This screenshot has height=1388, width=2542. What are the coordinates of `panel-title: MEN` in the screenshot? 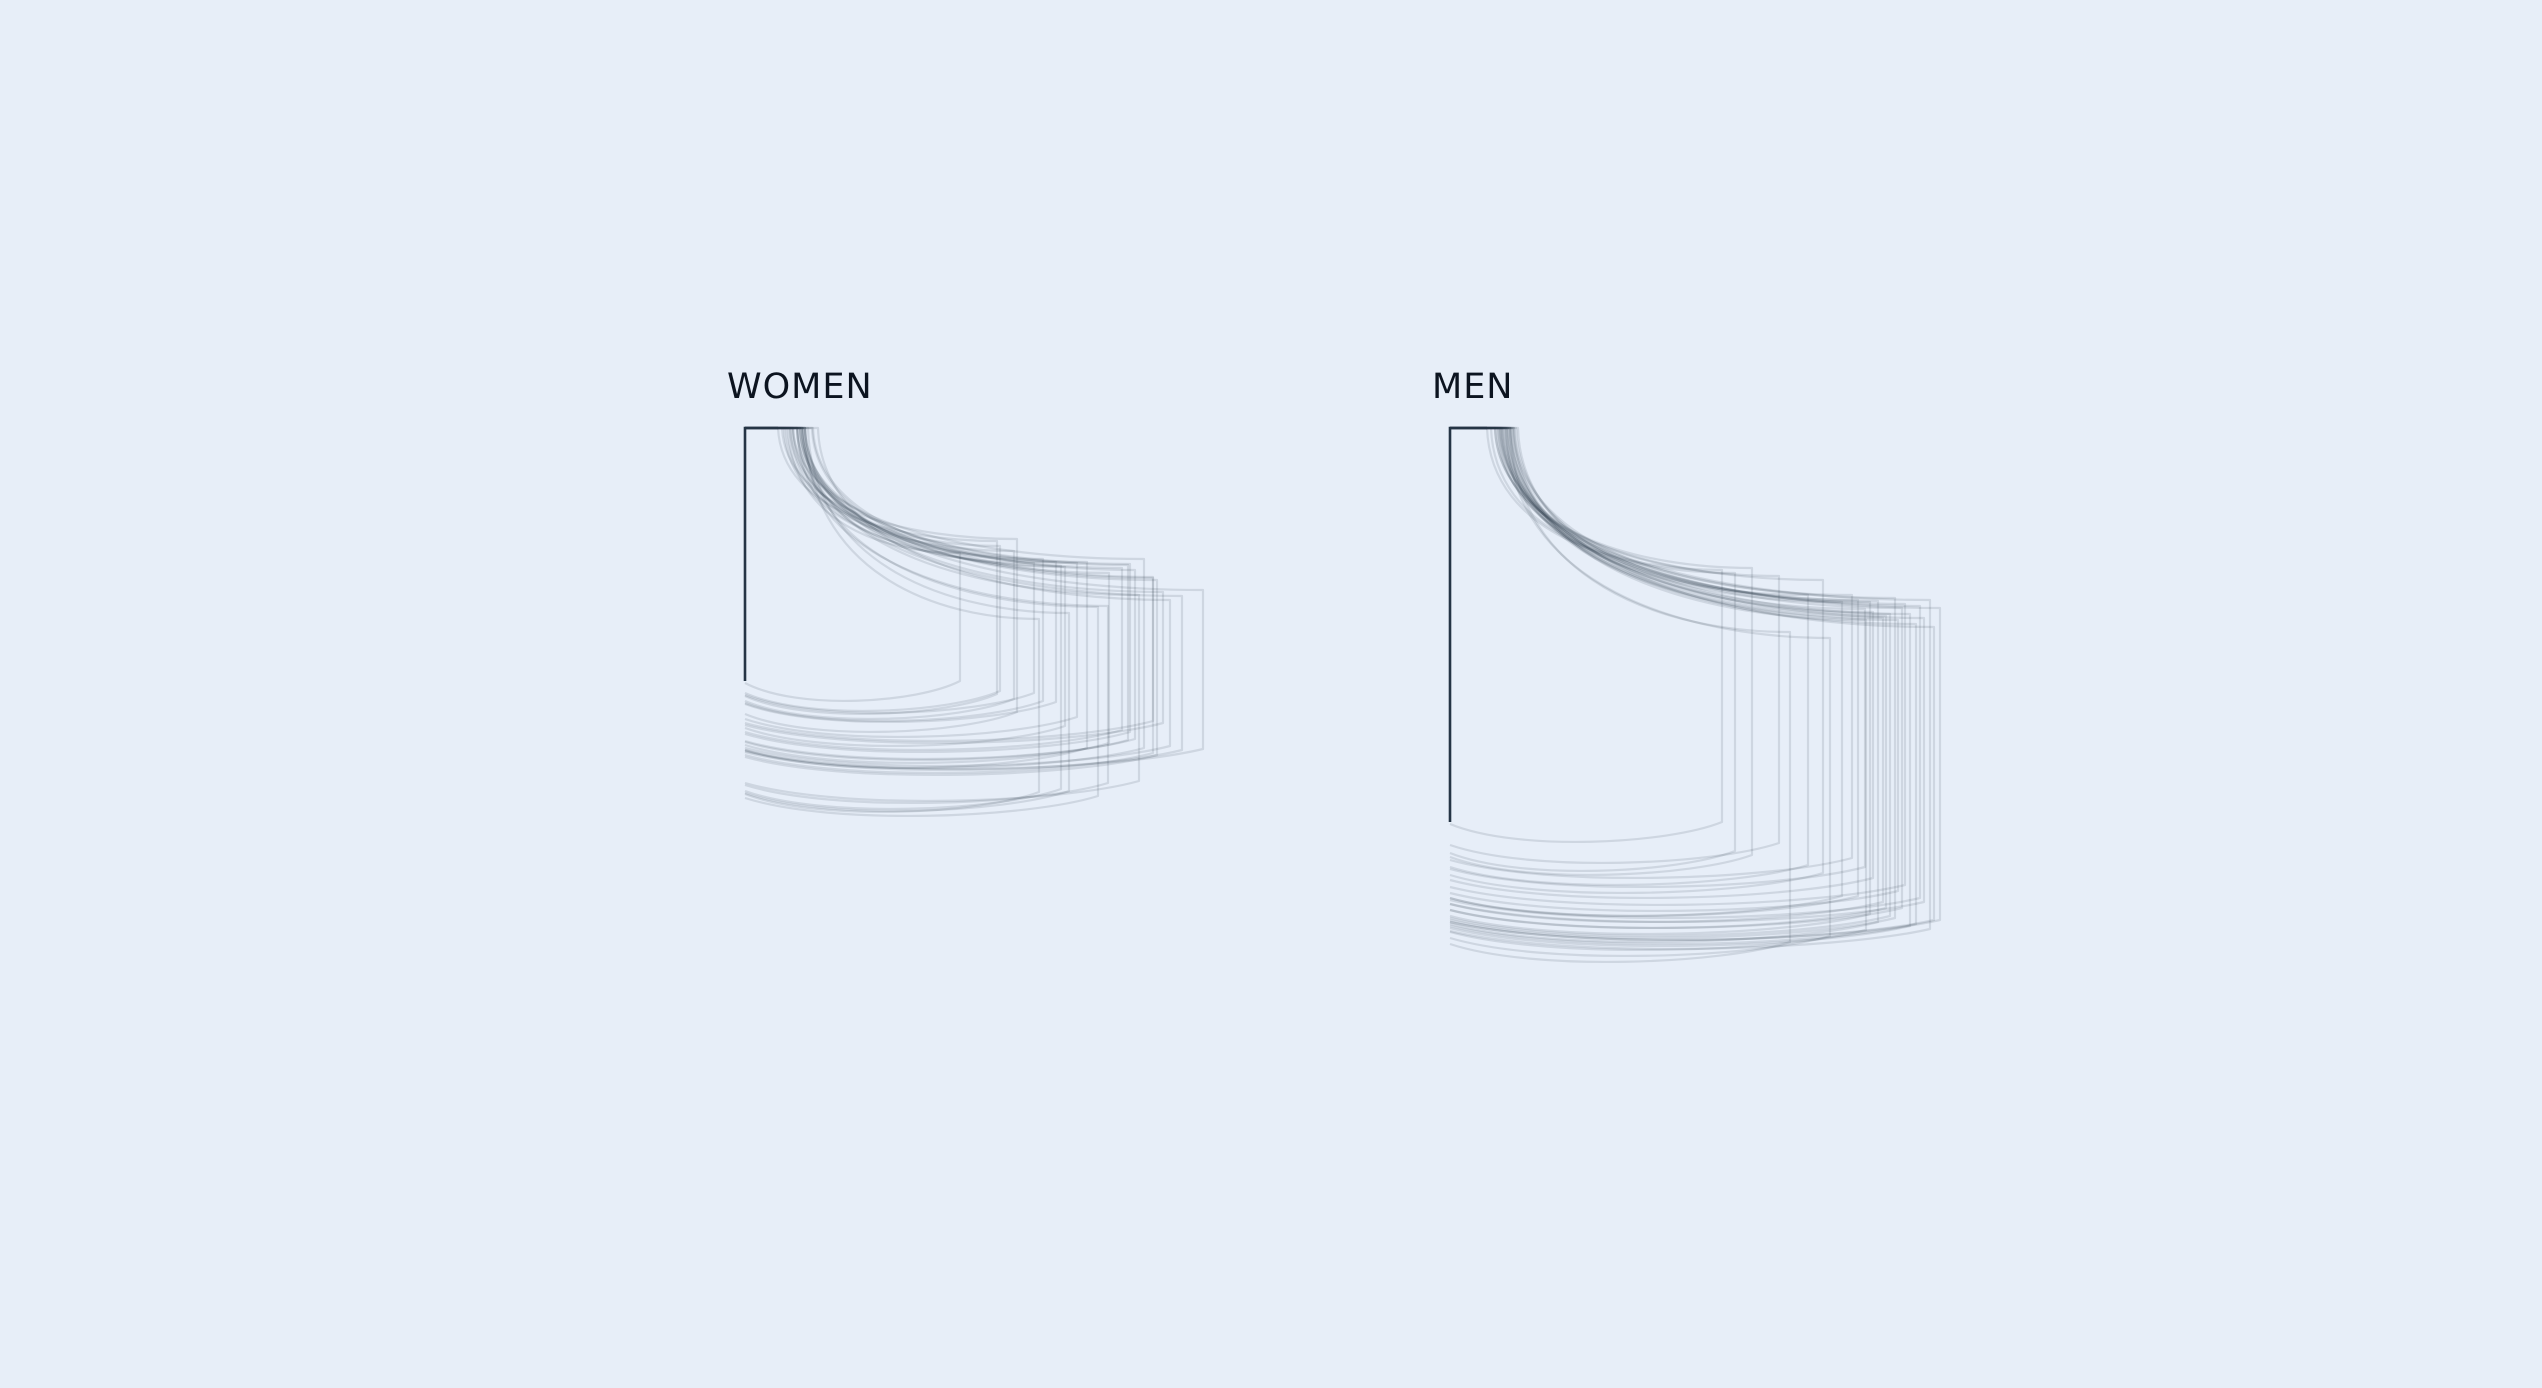 It's located at (1473, 387).